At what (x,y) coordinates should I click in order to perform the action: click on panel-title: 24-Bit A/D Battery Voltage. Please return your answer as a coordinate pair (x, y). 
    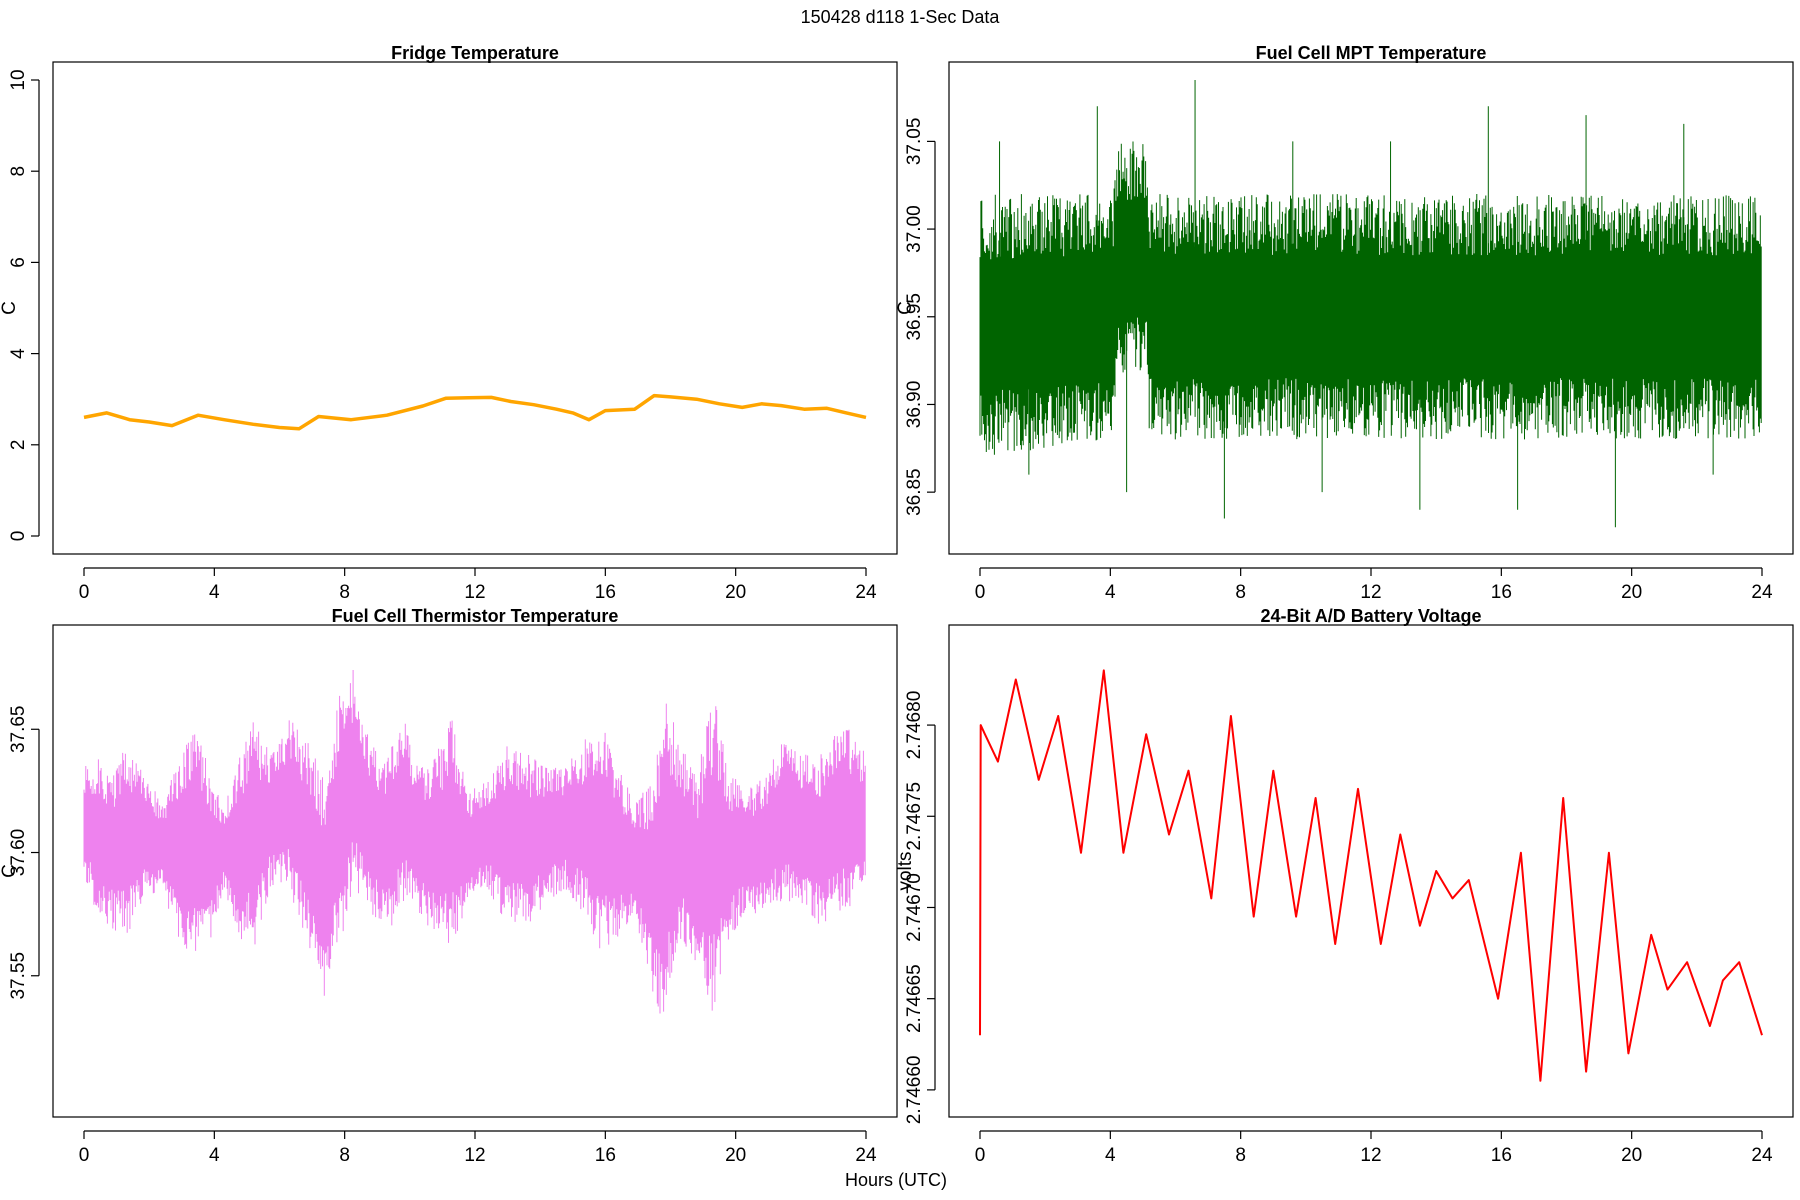
    Looking at the image, I should click on (1370, 616).